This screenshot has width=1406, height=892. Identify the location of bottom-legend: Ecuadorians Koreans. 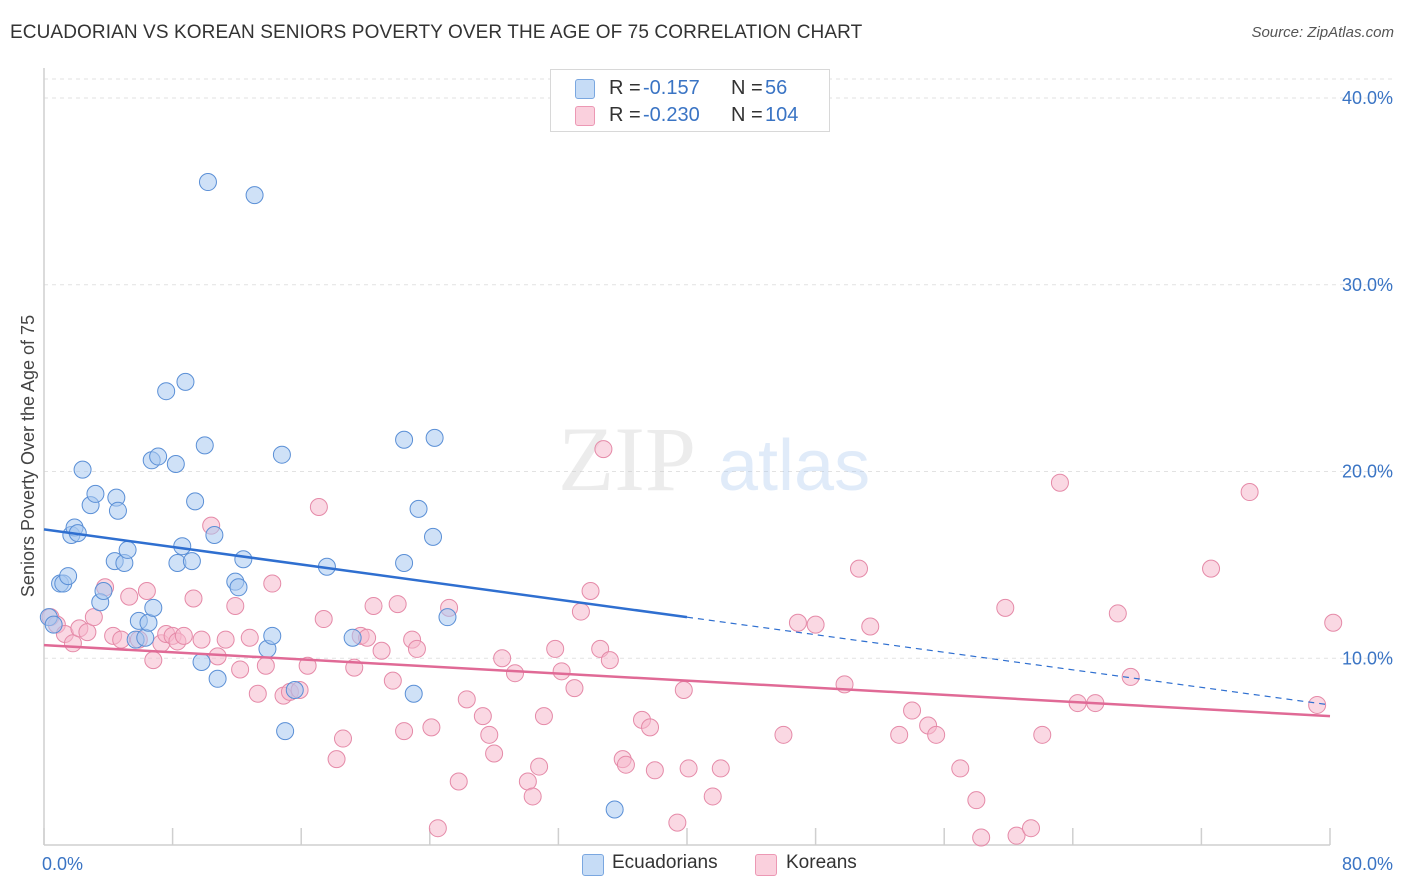
(703, 865).